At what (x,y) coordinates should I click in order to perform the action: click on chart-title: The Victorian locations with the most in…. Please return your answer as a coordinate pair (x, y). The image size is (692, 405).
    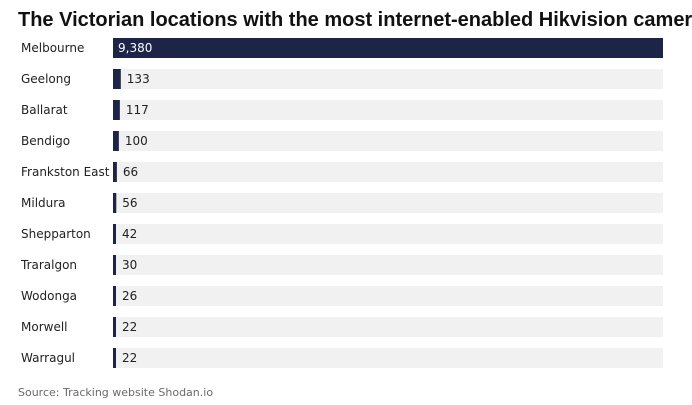
    Looking at the image, I should click on (355, 20).